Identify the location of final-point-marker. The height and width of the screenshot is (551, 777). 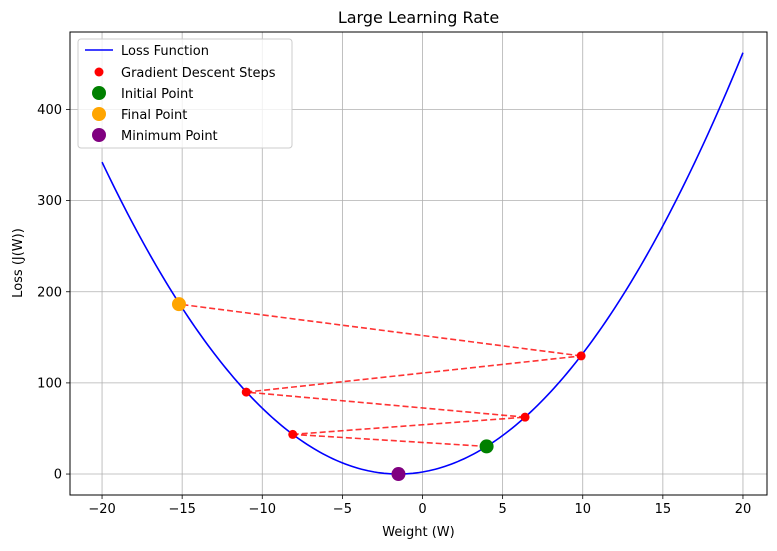
(178, 304).